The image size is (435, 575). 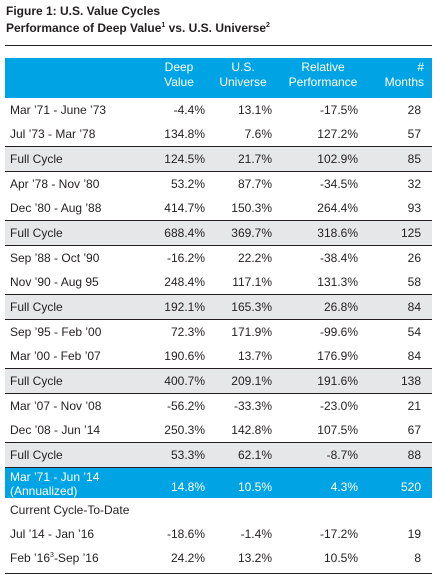 What do you see at coordinates (414, 282) in the screenshot?
I see `row-months: 58` at bounding box center [414, 282].